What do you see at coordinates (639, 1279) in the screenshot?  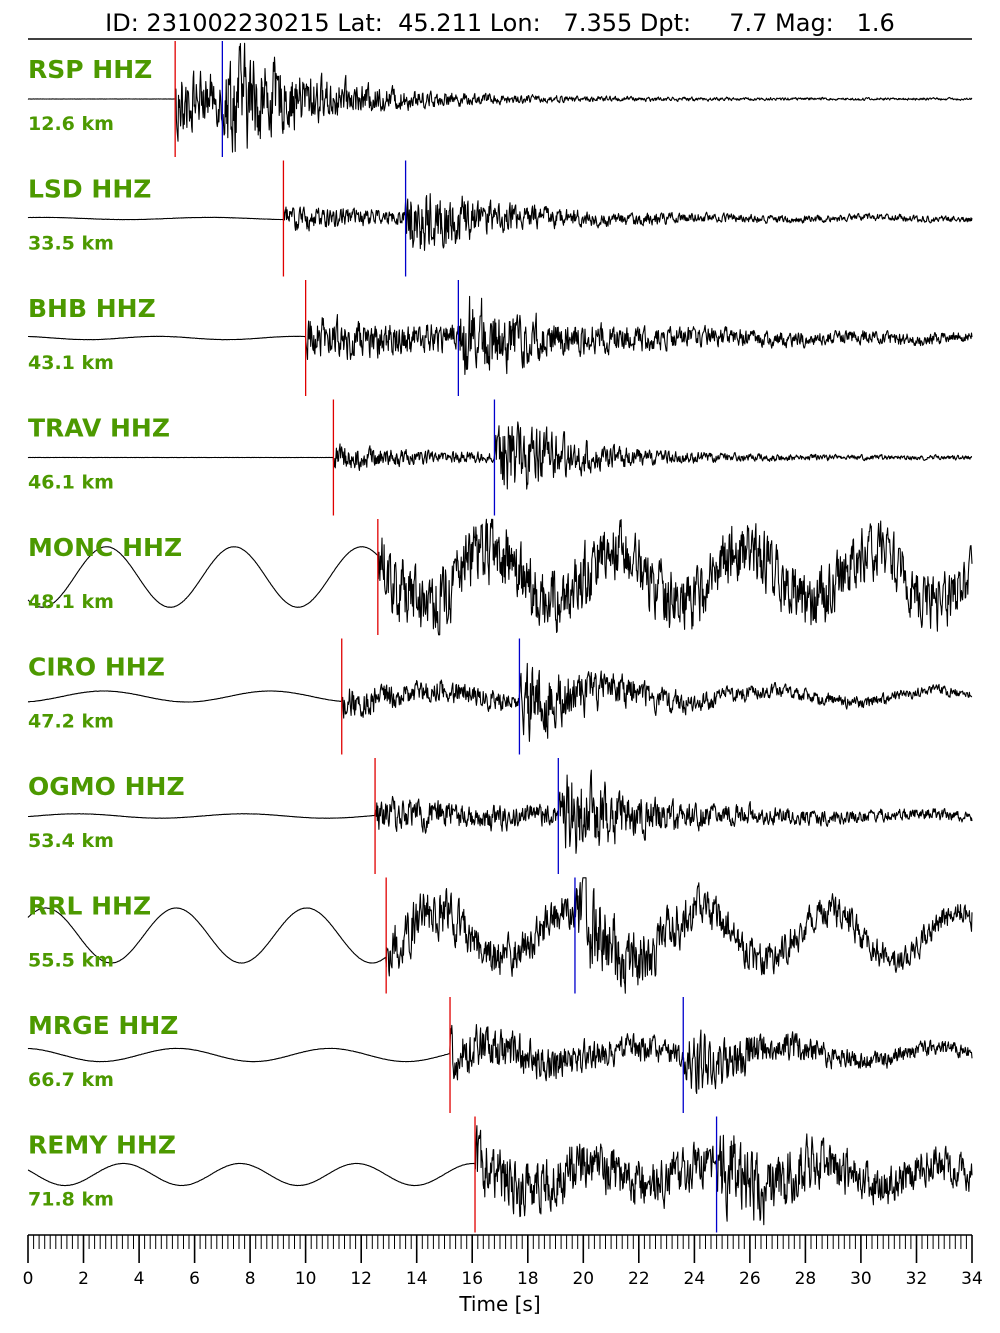 I see `x-tick-label: 22` at bounding box center [639, 1279].